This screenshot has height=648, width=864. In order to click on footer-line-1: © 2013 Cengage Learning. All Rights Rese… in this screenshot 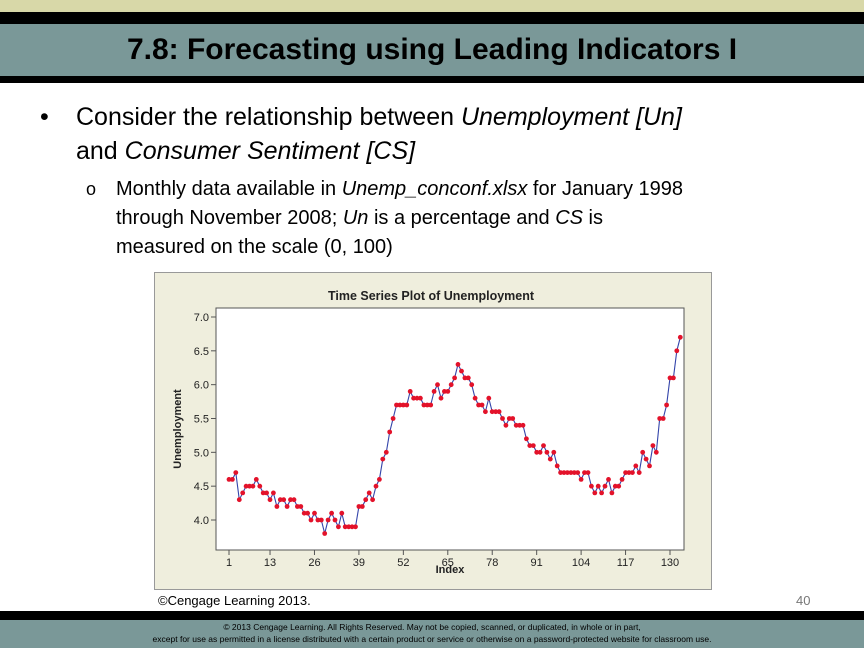, I will do `click(432, 627)`.